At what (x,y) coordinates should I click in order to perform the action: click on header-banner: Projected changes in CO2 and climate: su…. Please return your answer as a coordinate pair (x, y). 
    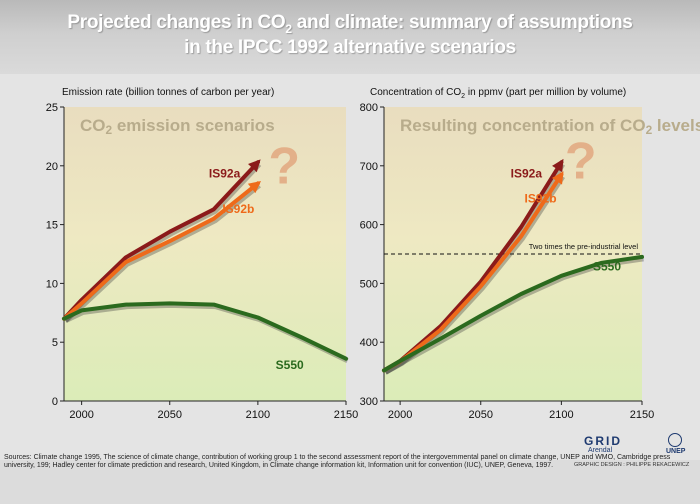
    Looking at the image, I should click on (350, 37).